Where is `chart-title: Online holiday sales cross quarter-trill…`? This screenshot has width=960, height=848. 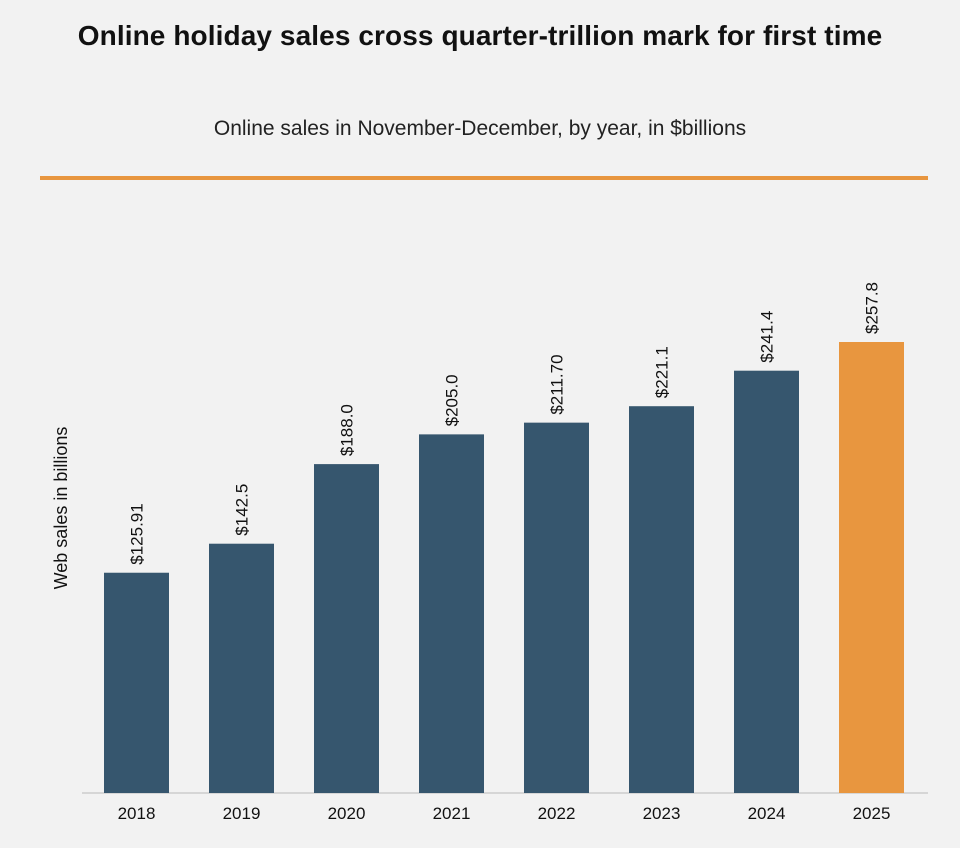 chart-title: Online holiday sales cross quarter-trill… is located at coordinates (480, 35).